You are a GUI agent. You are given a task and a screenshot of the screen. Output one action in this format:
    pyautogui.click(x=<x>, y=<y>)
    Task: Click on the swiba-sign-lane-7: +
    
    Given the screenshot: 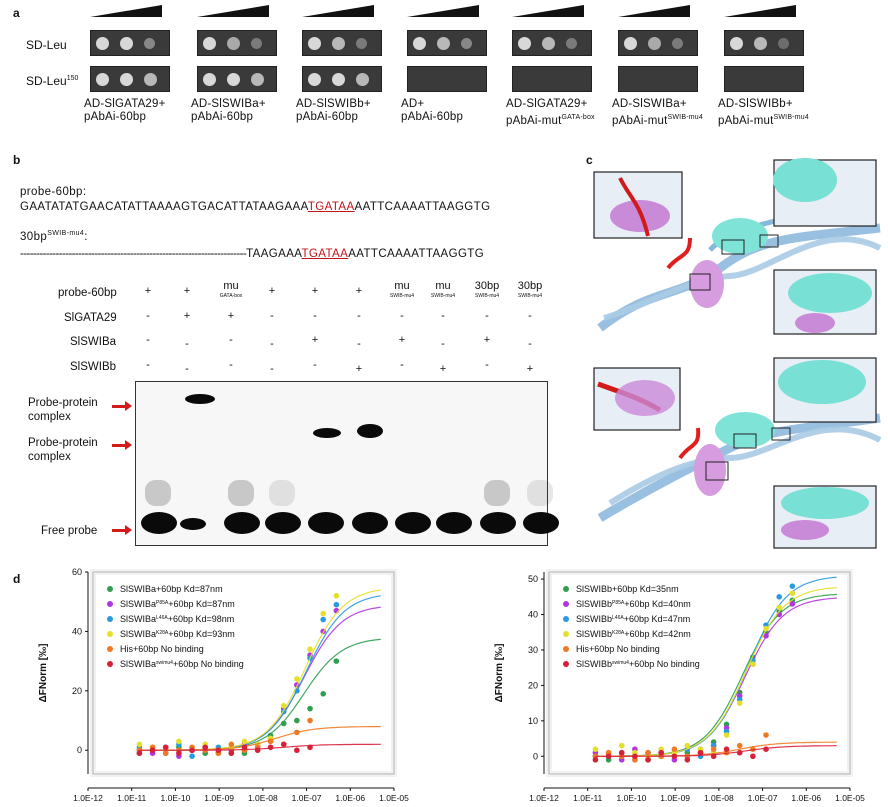 What is the action you would take?
    pyautogui.click(x=402, y=340)
    